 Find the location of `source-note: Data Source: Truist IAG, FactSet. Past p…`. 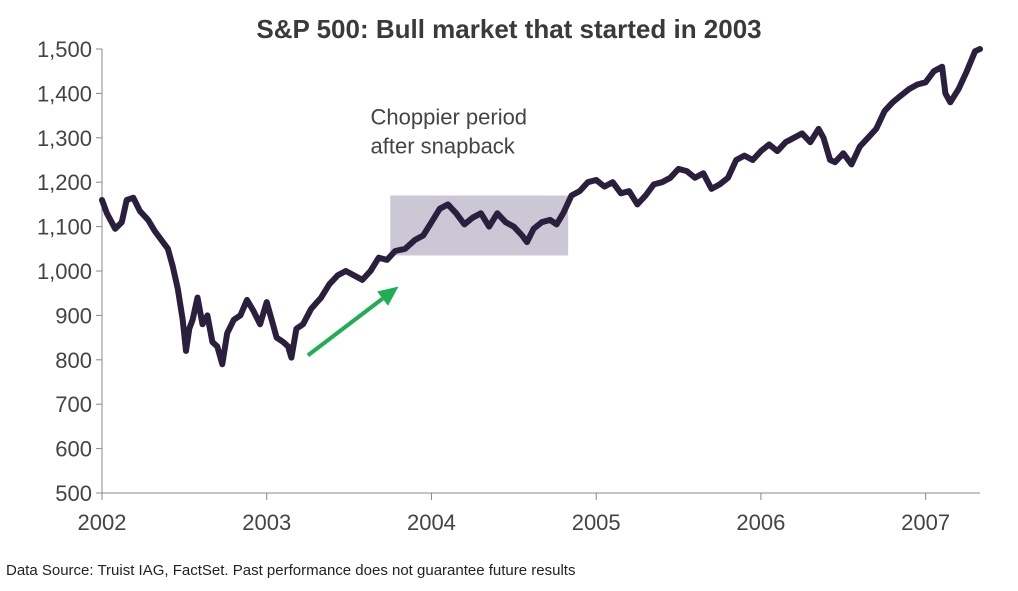

source-note: Data Source: Truist IAG, FactSet. Past p… is located at coordinates (291, 570).